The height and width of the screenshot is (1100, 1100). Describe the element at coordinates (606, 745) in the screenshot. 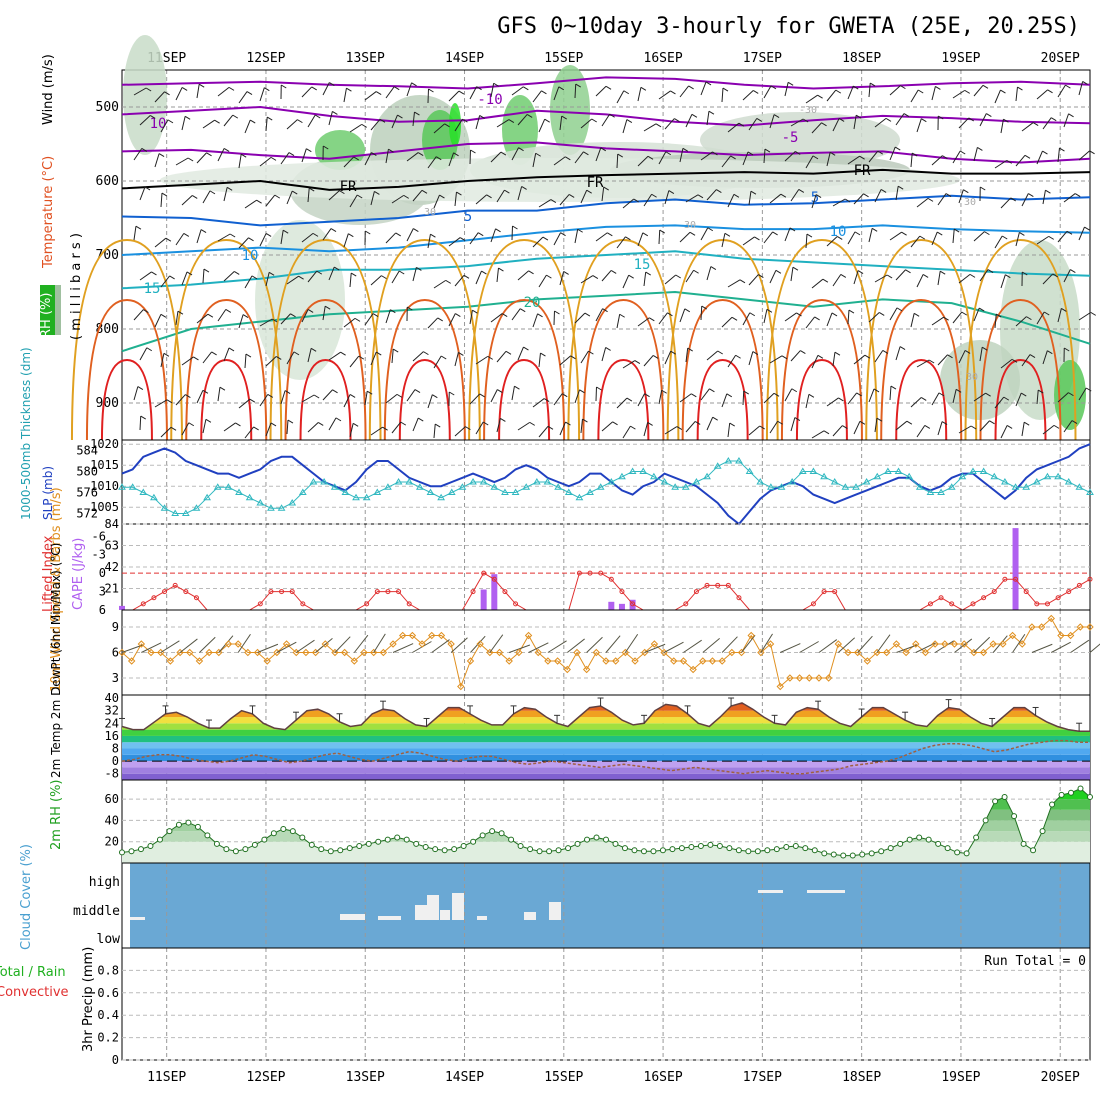

I see `temp-band` at that location.